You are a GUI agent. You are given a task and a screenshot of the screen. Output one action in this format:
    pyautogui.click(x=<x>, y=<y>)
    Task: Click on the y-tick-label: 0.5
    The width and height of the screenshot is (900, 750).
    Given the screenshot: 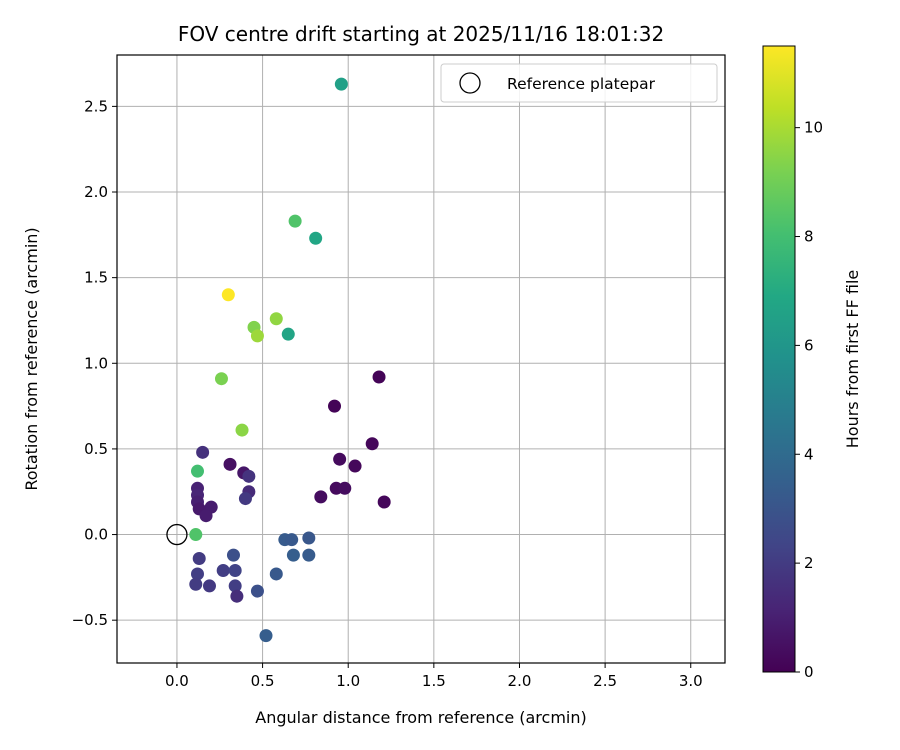 What is the action you would take?
    pyautogui.click(x=96, y=449)
    